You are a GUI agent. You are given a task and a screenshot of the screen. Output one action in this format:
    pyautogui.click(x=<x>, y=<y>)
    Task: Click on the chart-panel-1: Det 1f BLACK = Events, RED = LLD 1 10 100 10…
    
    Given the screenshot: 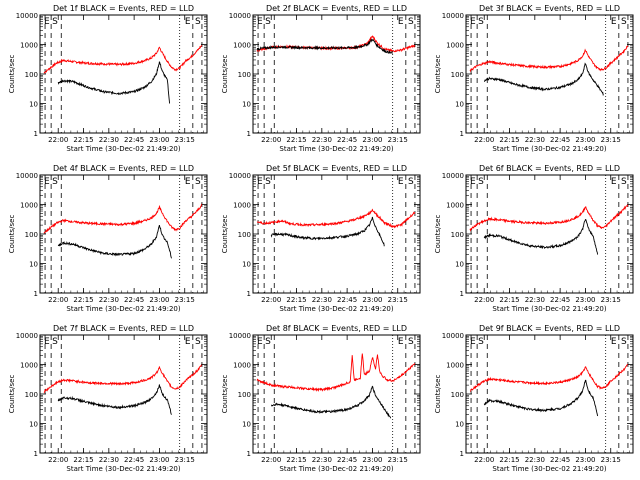 What is the action you would take?
    pyautogui.click(x=108, y=78)
    